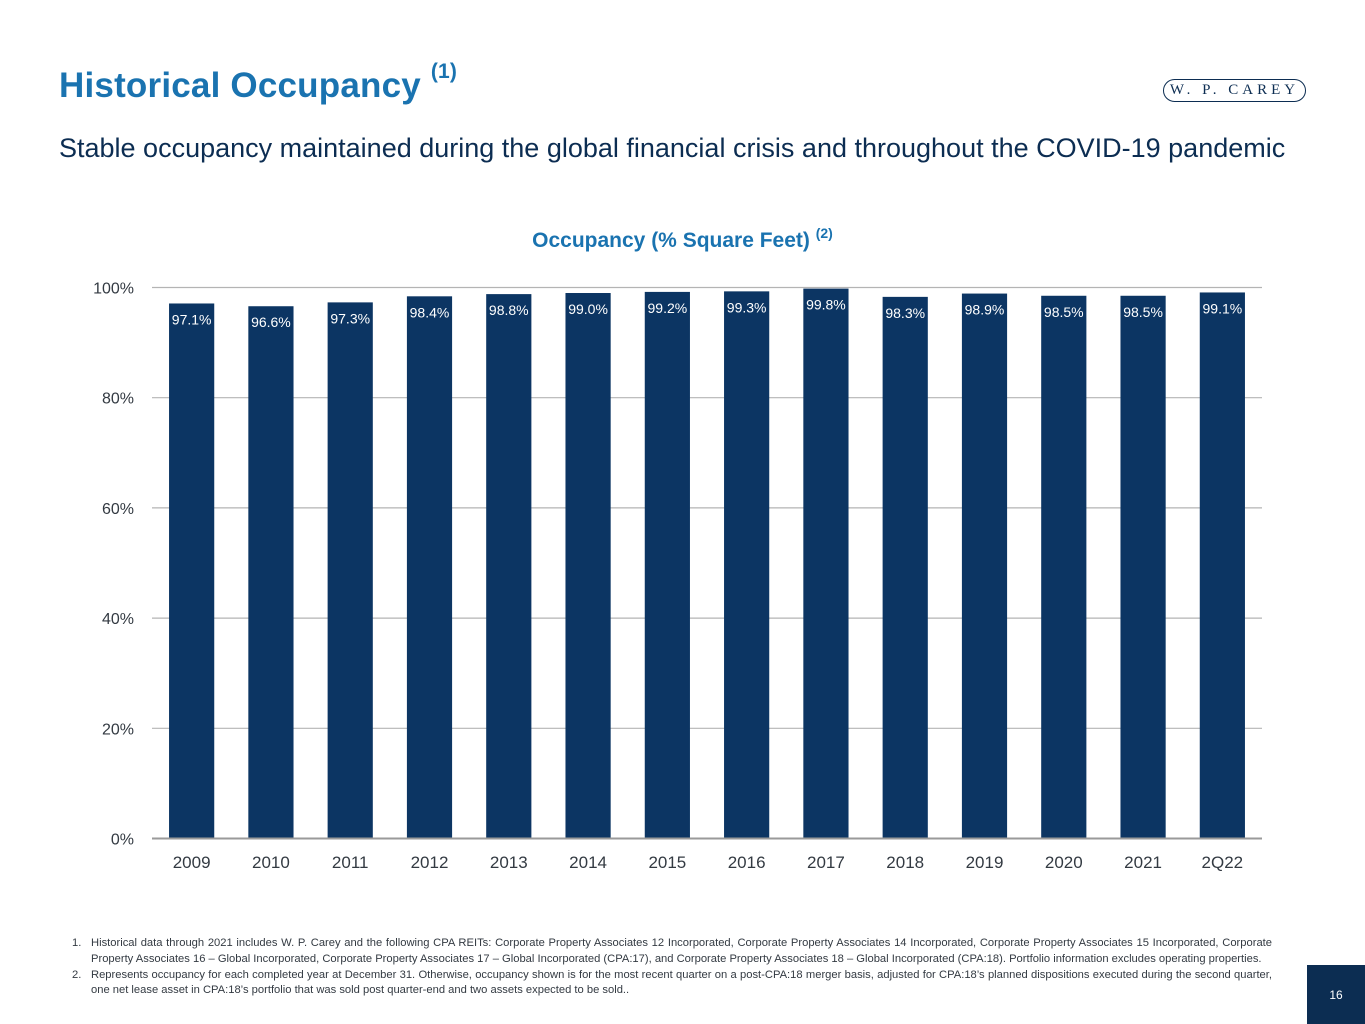 This screenshot has width=1365, height=1024. What do you see at coordinates (1234, 90) in the screenshot?
I see `company-logo: W. P. CAREY` at bounding box center [1234, 90].